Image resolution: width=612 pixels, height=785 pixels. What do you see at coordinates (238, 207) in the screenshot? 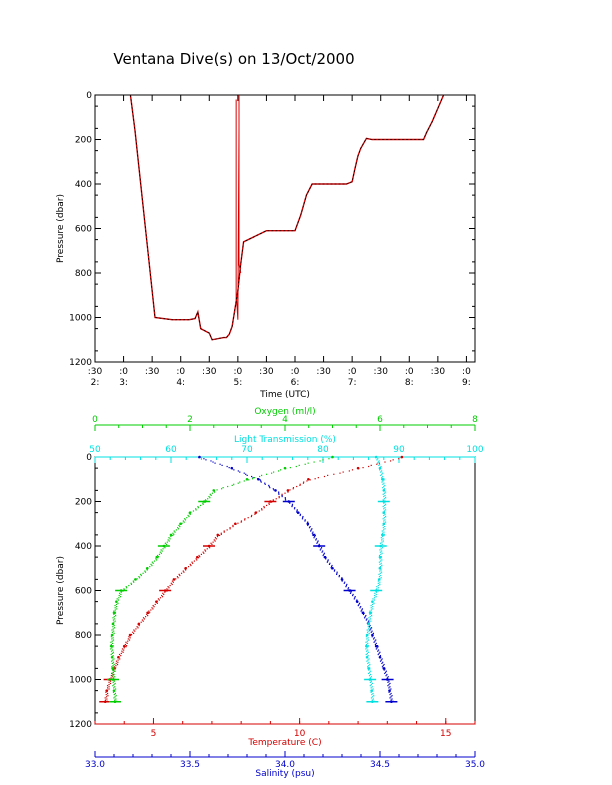
I see `spike-trace` at bounding box center [238, 207].